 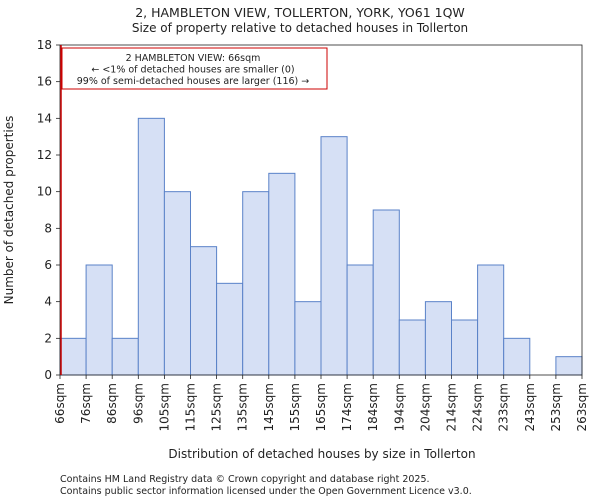 I want to click on annotation-line-2: ← <1% of detached houses are smaller (0), so click(x=192, y=70).